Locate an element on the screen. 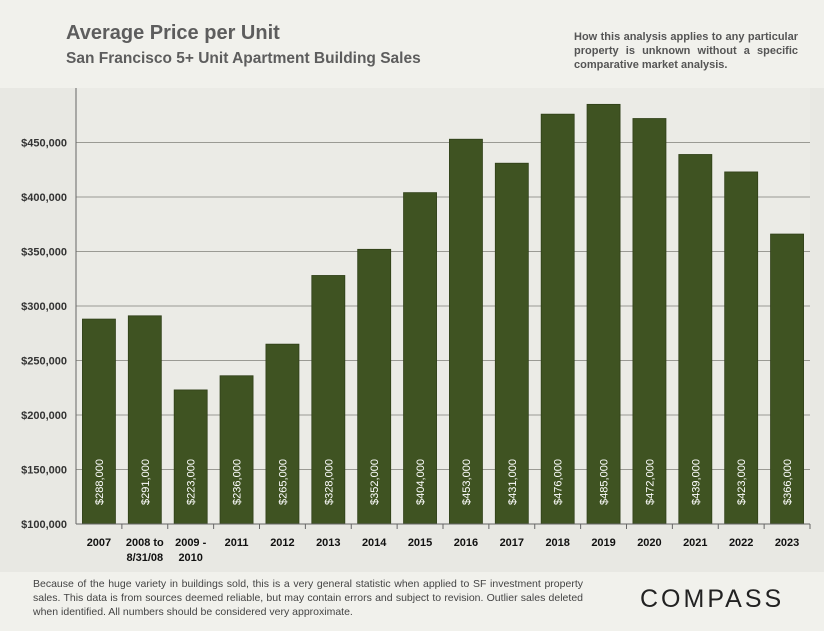 This screenshot has width=824, height=631. data-label: $439,000 is located at coordinates (696, 482).